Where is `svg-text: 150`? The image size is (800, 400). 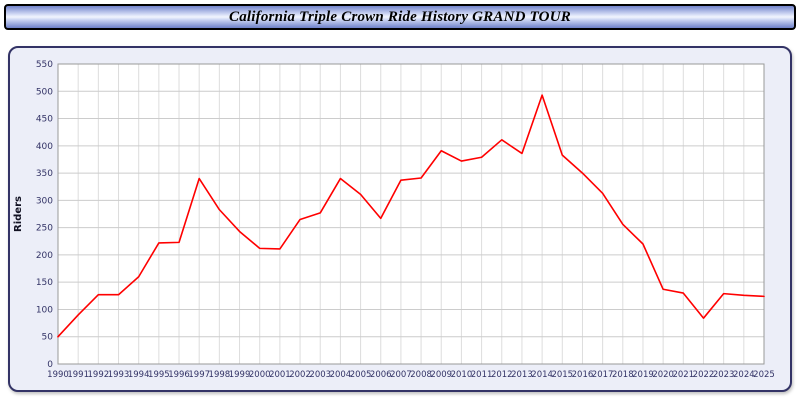 svg-text: 150 is located at coordinates (44, 283).